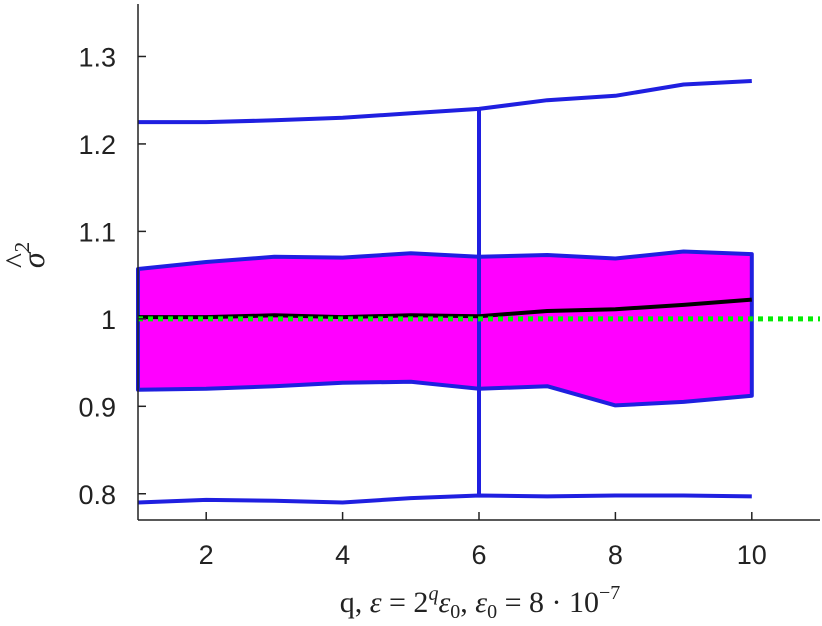 Image resolution: width=822 pixels, height=626 pixels. I want to click on x-tick-label: 10, so click(752, 555).